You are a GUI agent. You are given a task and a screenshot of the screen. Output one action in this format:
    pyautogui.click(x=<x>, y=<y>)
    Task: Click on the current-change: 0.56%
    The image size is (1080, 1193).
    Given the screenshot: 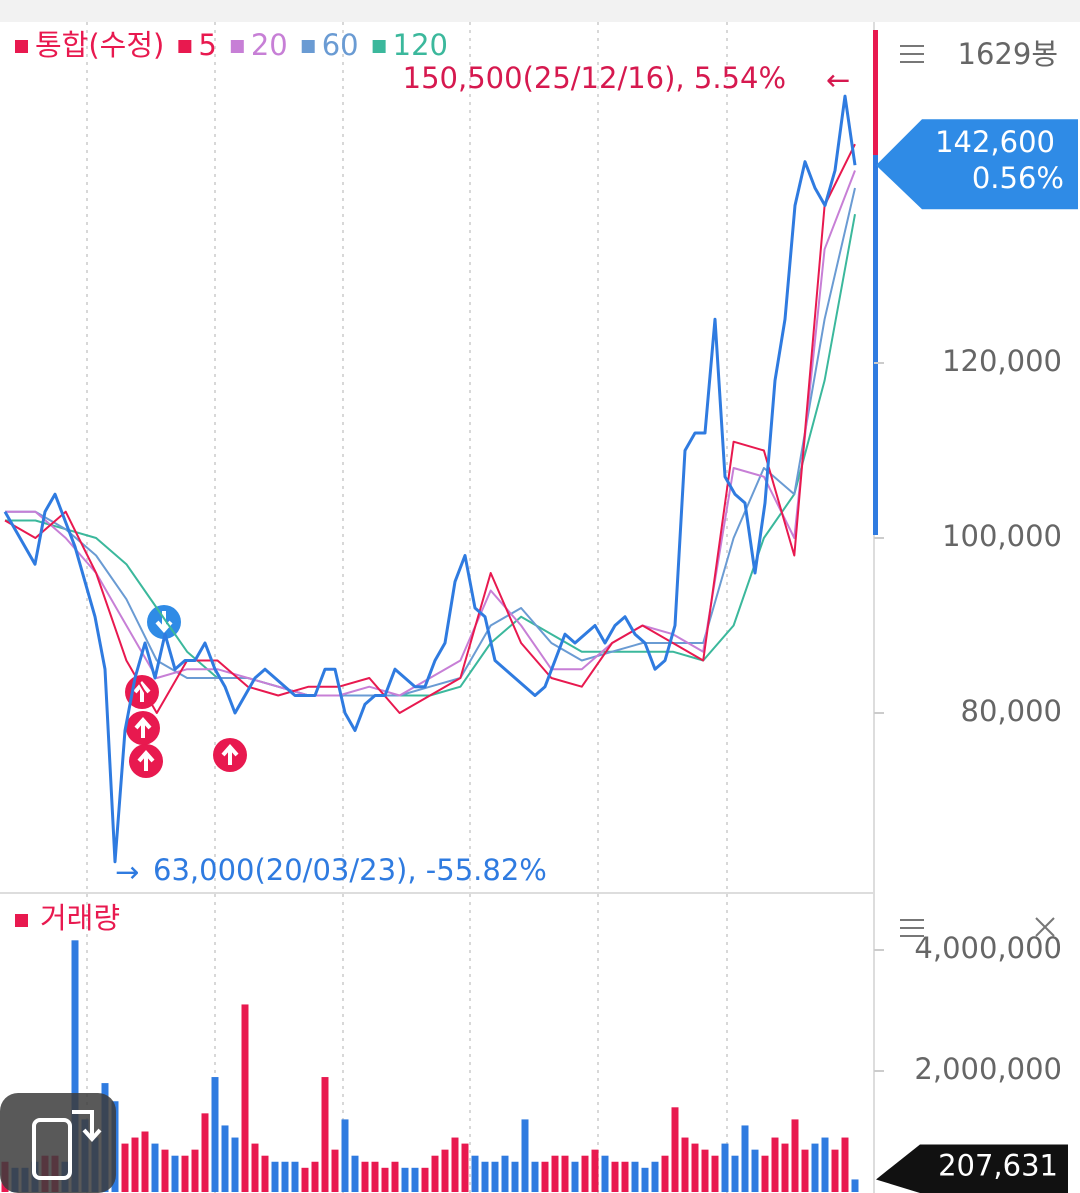 What is the action you would take?
    pyautogui.click(x=1018, y=178)
    